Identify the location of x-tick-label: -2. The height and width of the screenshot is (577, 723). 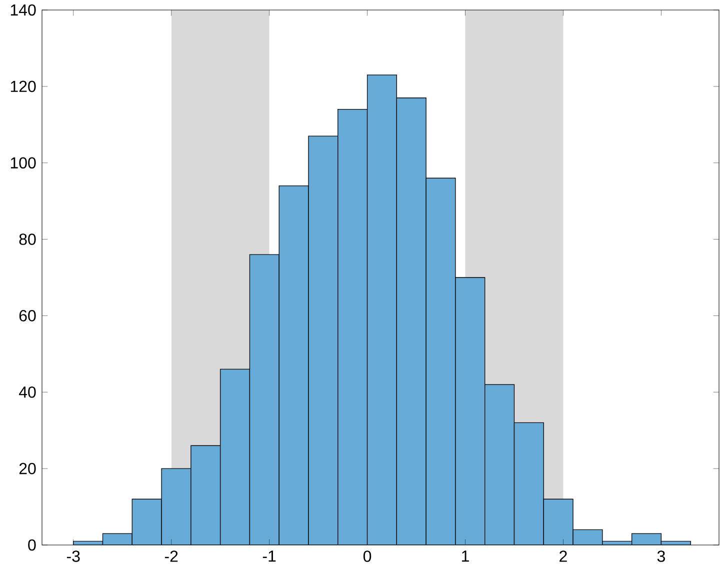
(171, 556).